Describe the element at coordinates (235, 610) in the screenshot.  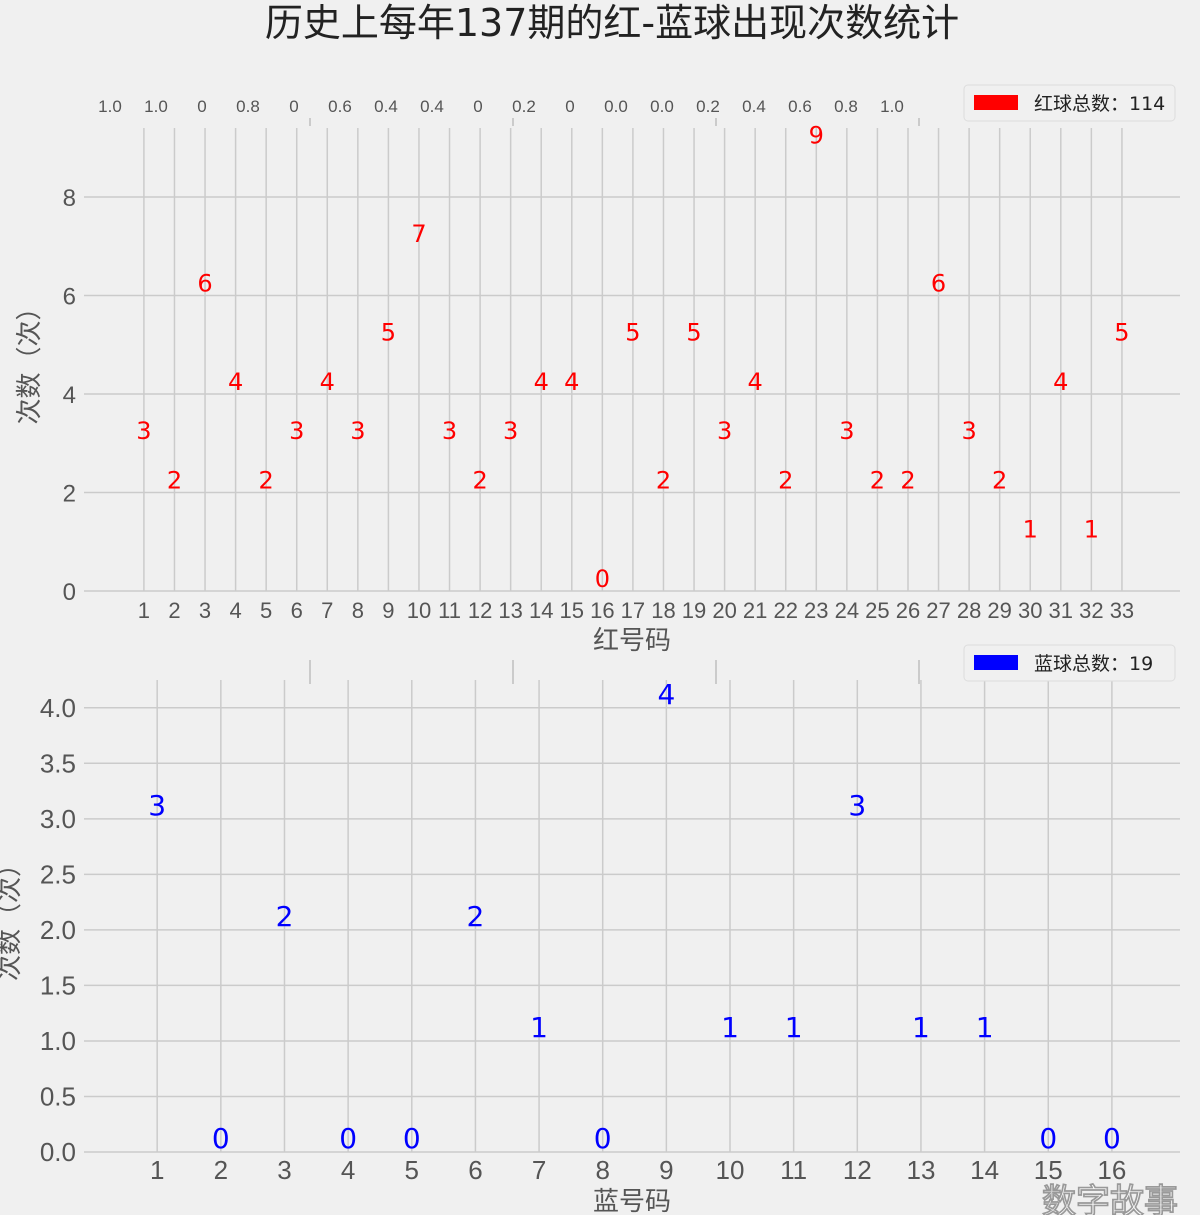
I see `x-tick-label: 4` at that location.